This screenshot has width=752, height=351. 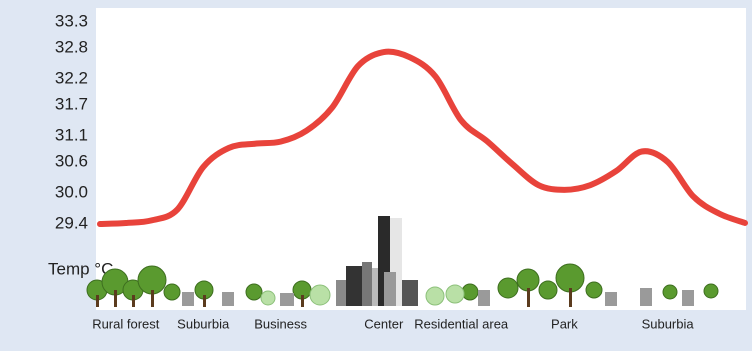 What do you see at coordinates (126, 323) in the screenshot?
I see `x-tick-label: Rural forest` at bounding box center [126, 323].